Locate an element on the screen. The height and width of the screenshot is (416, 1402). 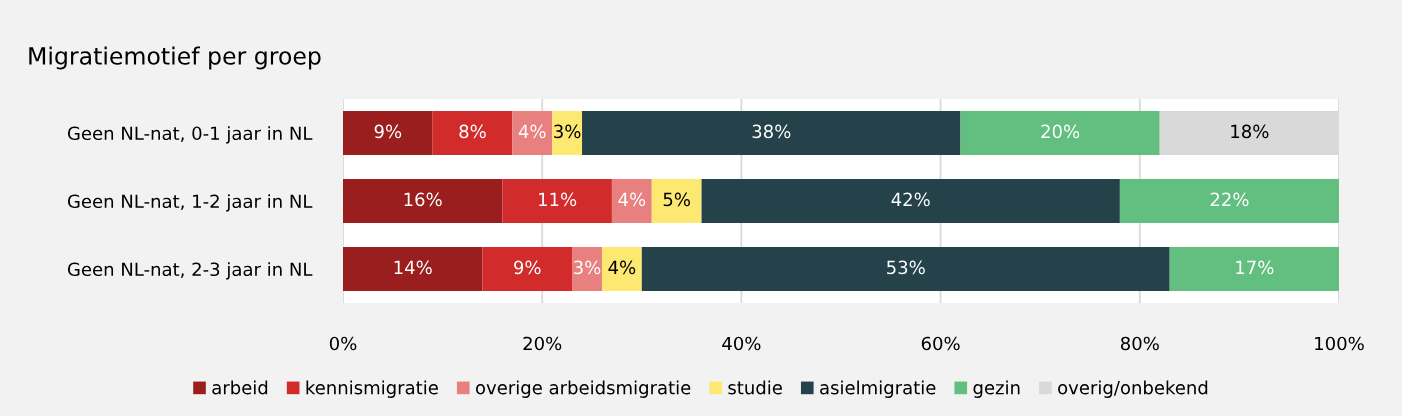
chart-title: Migratiemotief per groep is located at coordinates (175, 58).